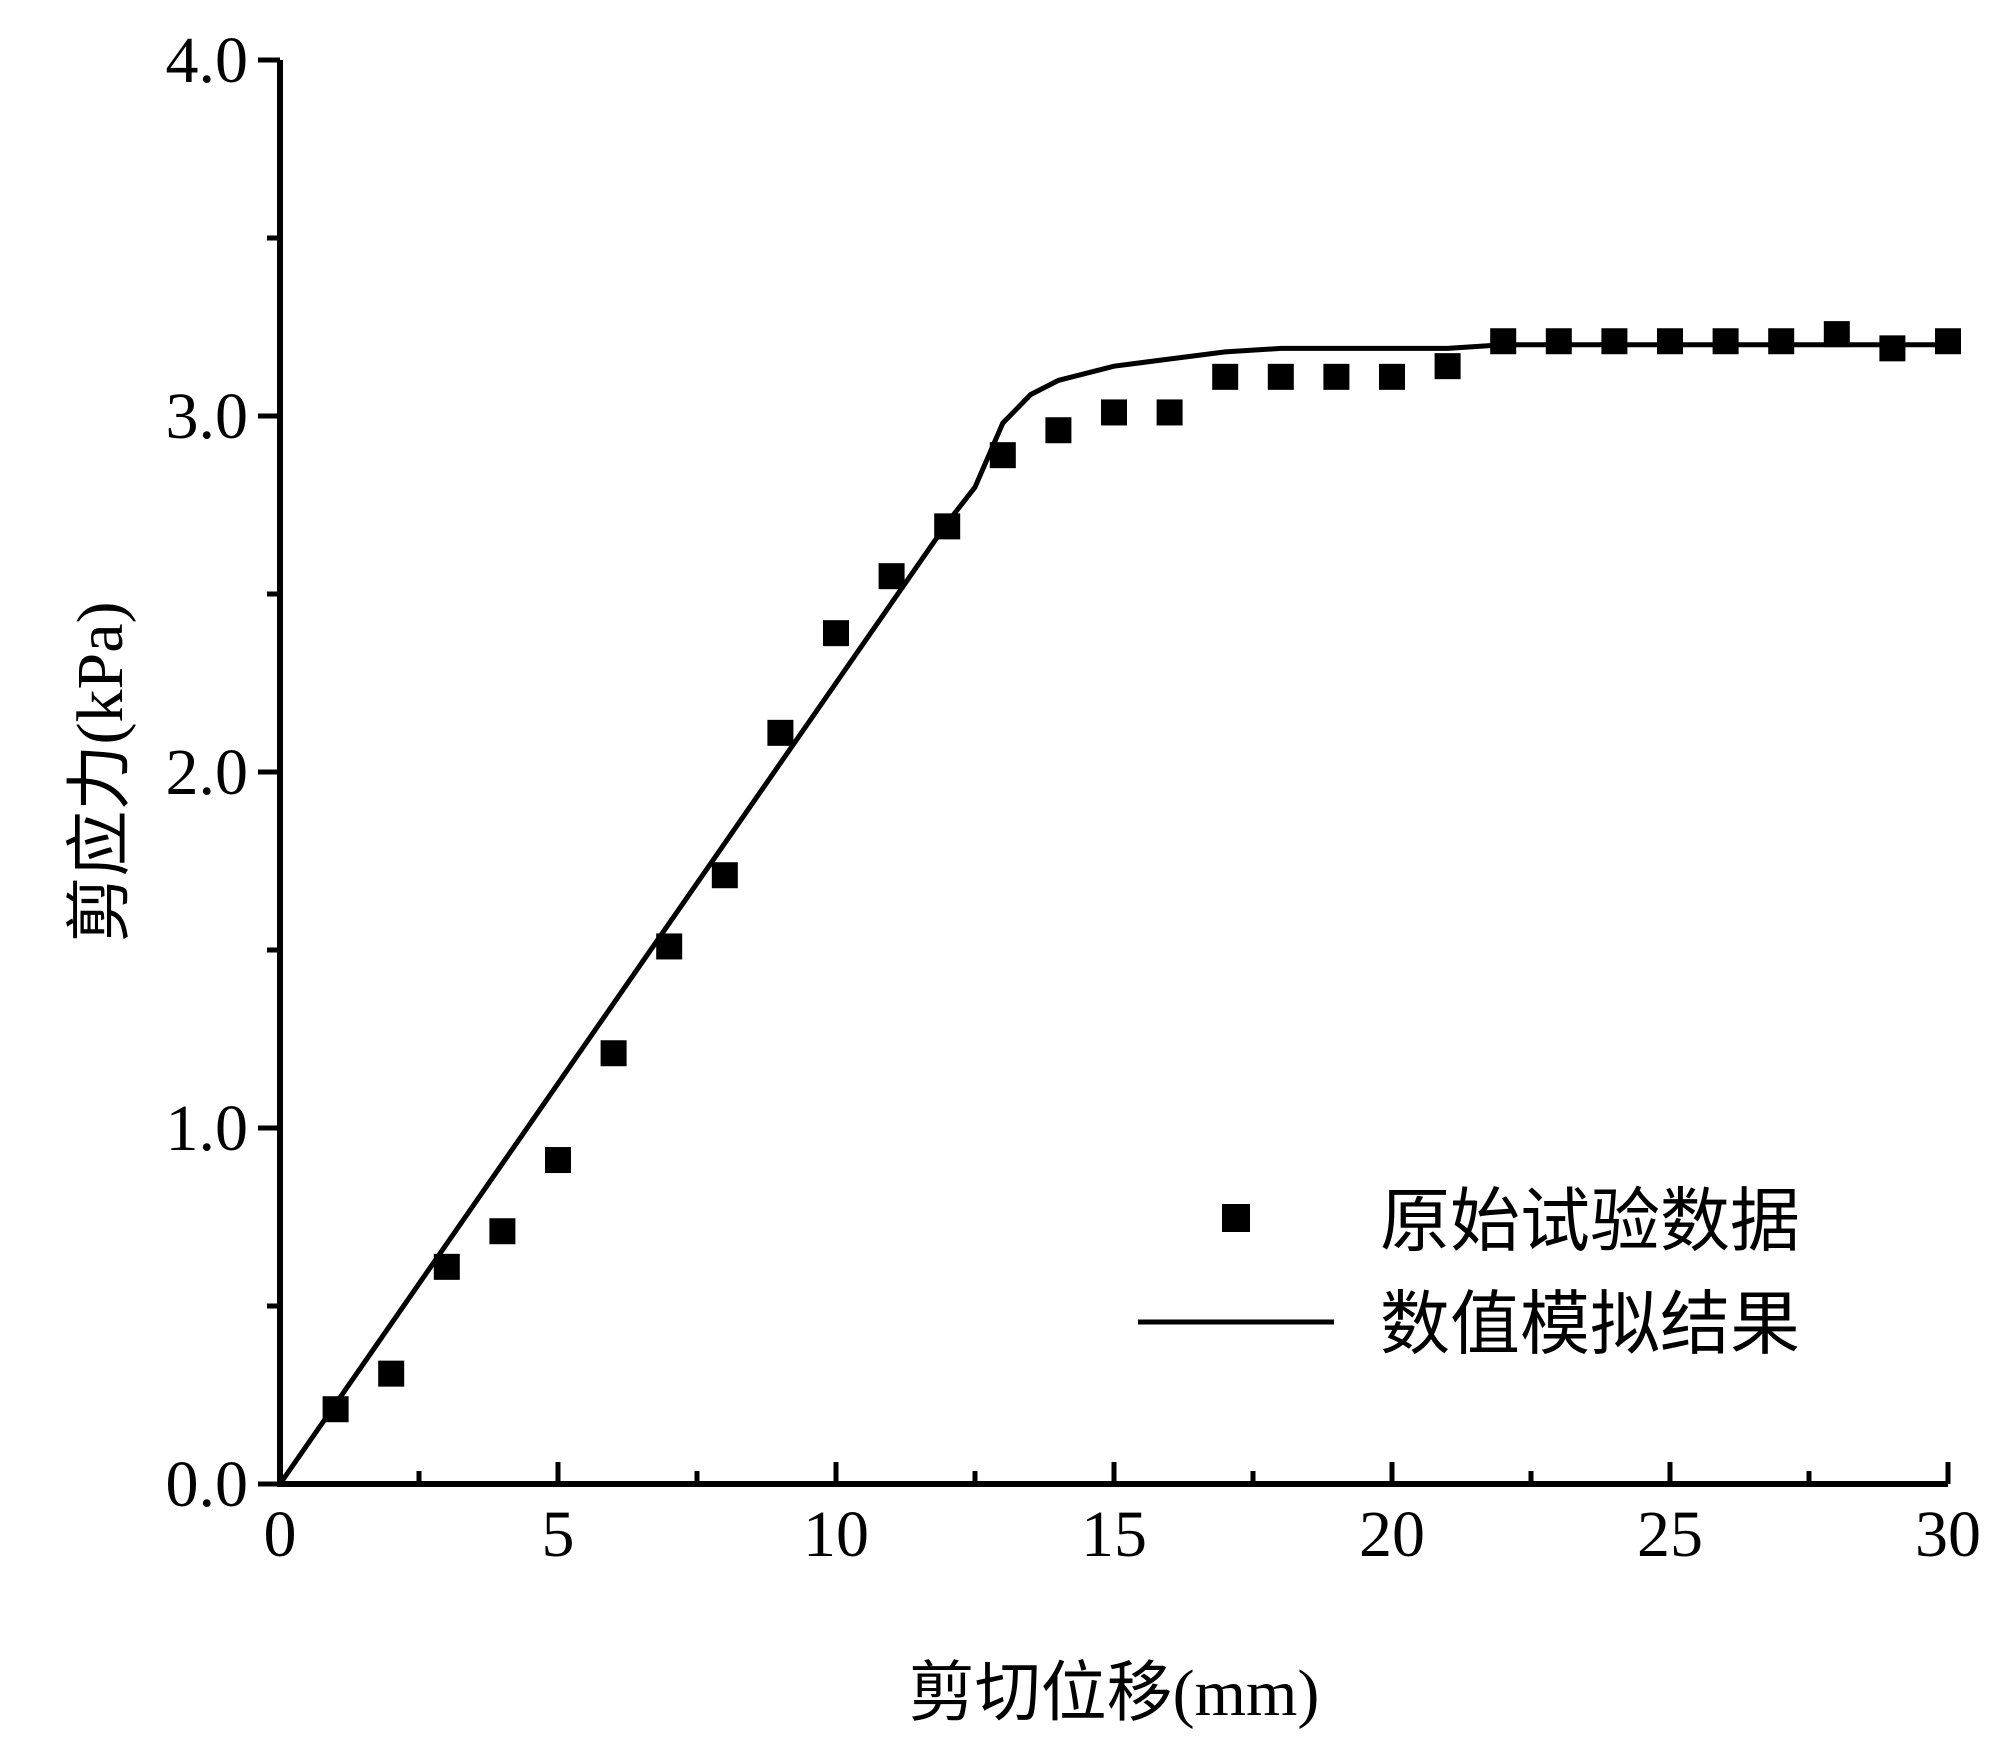  Describe the element at coordinates (1590, 1222) in the screenshot. I see `legend-label-experimental: 原始试验数据` at that location.